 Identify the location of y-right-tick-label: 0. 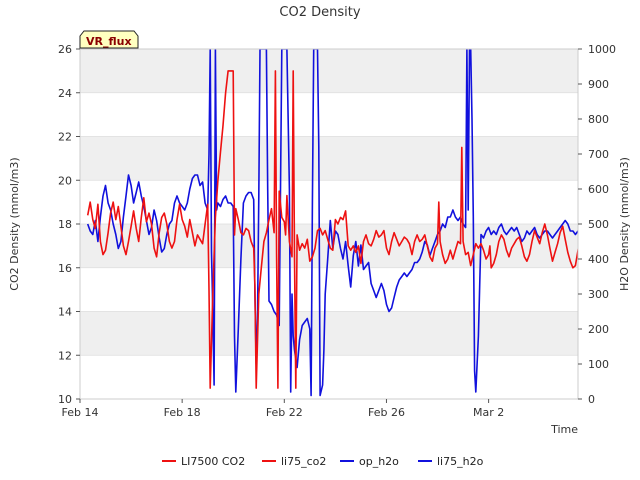
(591, 399).